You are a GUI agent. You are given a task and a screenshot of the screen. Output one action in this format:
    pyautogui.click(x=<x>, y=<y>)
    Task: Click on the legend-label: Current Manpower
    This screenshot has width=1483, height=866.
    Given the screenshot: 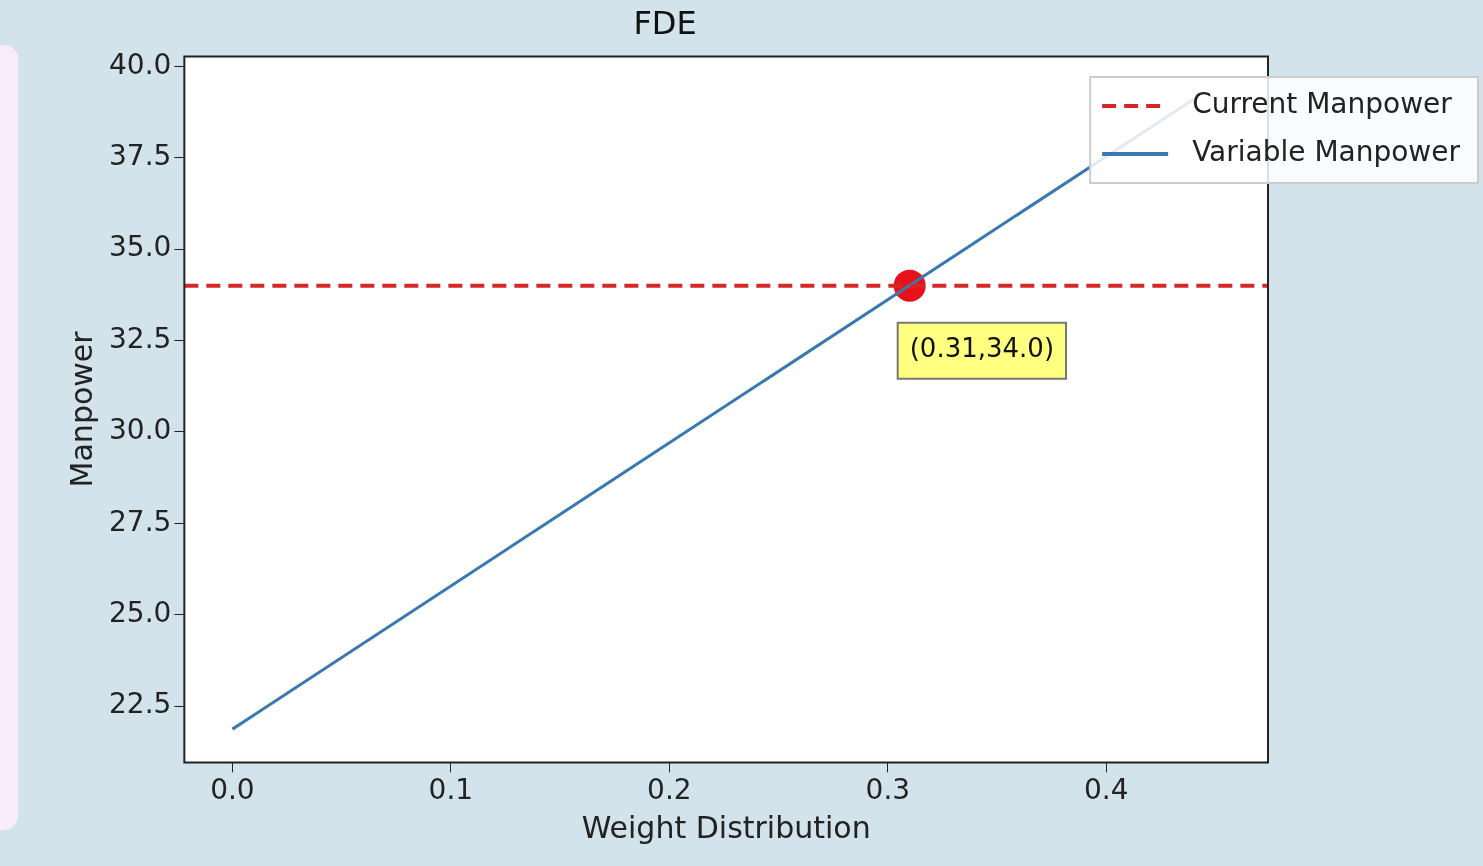 What is the action you would take?
    pyautogui.click(x=1322, y=104)
    